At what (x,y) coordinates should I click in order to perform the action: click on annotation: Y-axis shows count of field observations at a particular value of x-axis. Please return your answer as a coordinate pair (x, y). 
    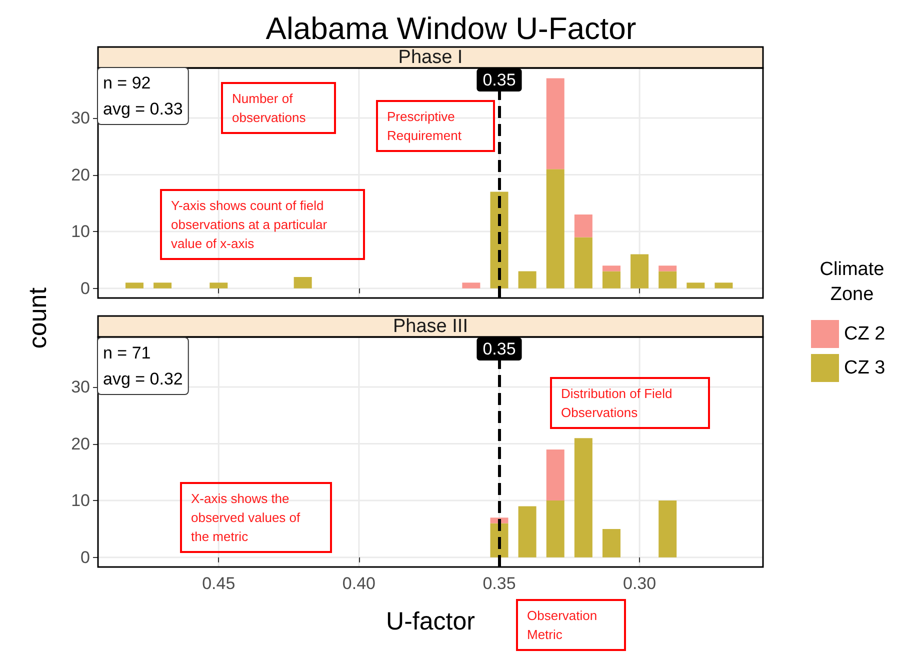
    Looking at the image, I should click on (251, 224).